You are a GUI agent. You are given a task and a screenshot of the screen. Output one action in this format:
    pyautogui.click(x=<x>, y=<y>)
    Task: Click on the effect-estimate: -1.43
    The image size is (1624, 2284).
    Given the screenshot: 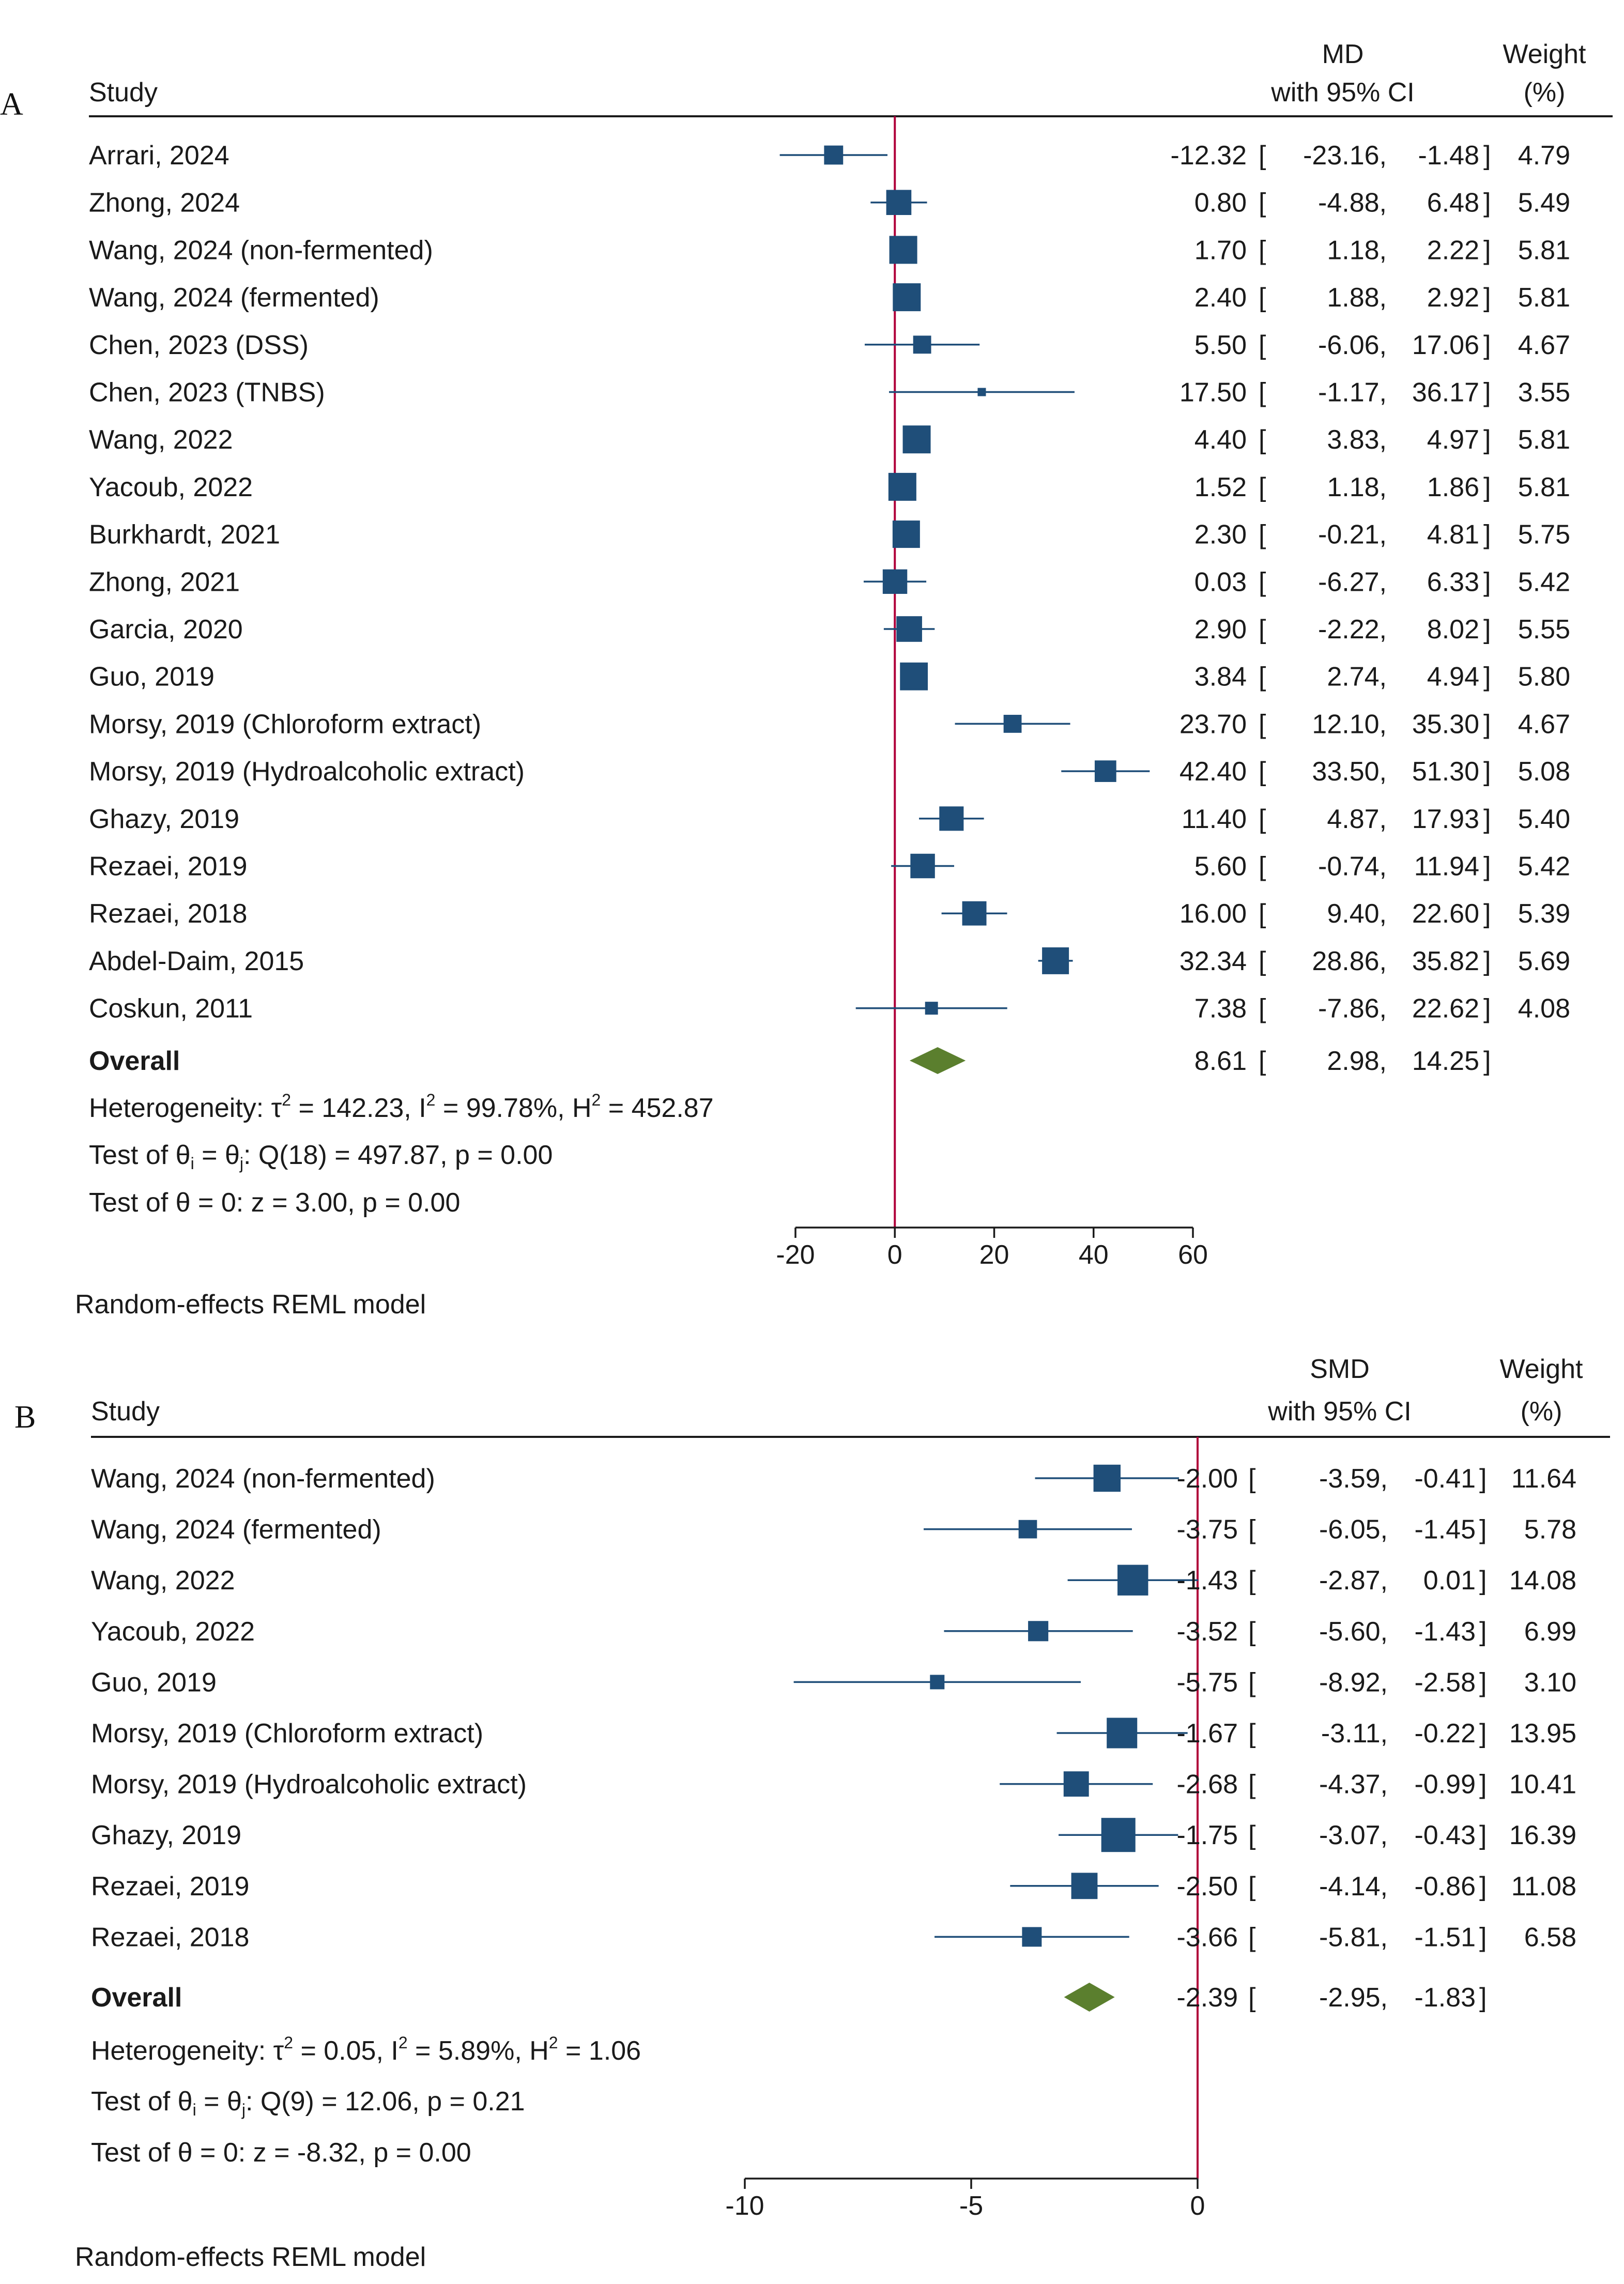 What is the action you would take?
    pyautogui.click(x=1207, y=1581)
    